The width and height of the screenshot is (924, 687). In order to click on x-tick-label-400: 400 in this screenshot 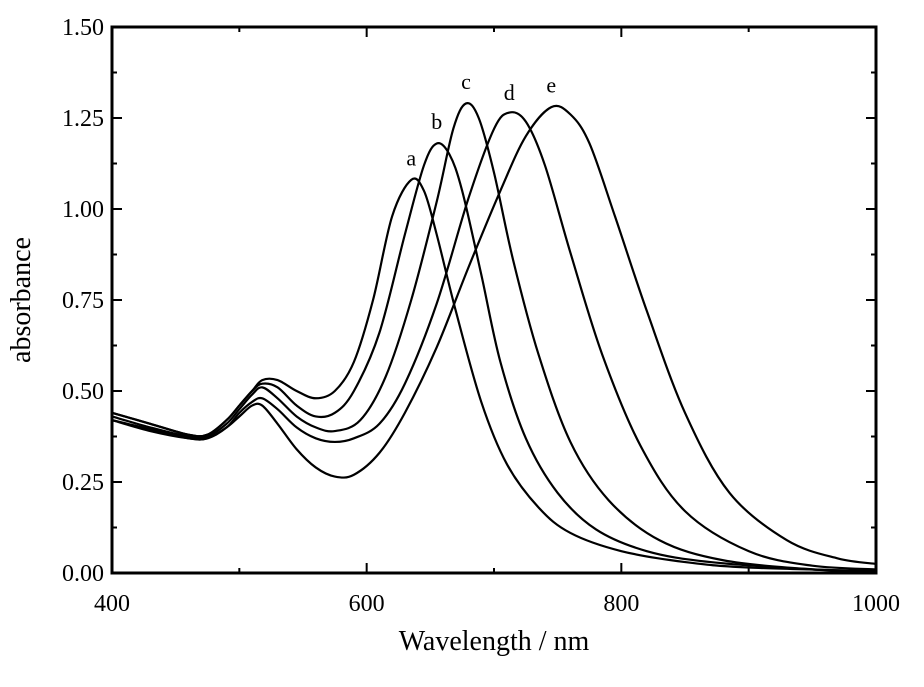, I will do `click(112, 604)`.